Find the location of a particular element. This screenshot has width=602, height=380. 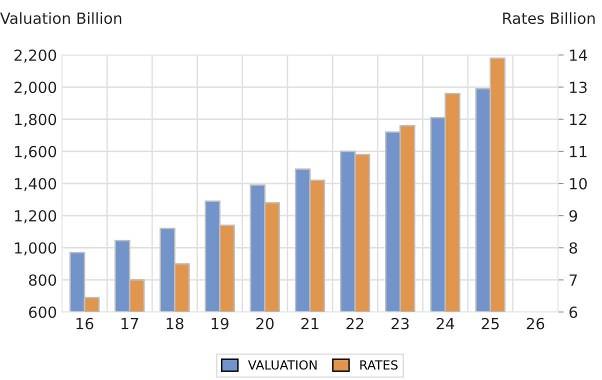

x-tick-label: 16 is located at coordinates (85, 324).